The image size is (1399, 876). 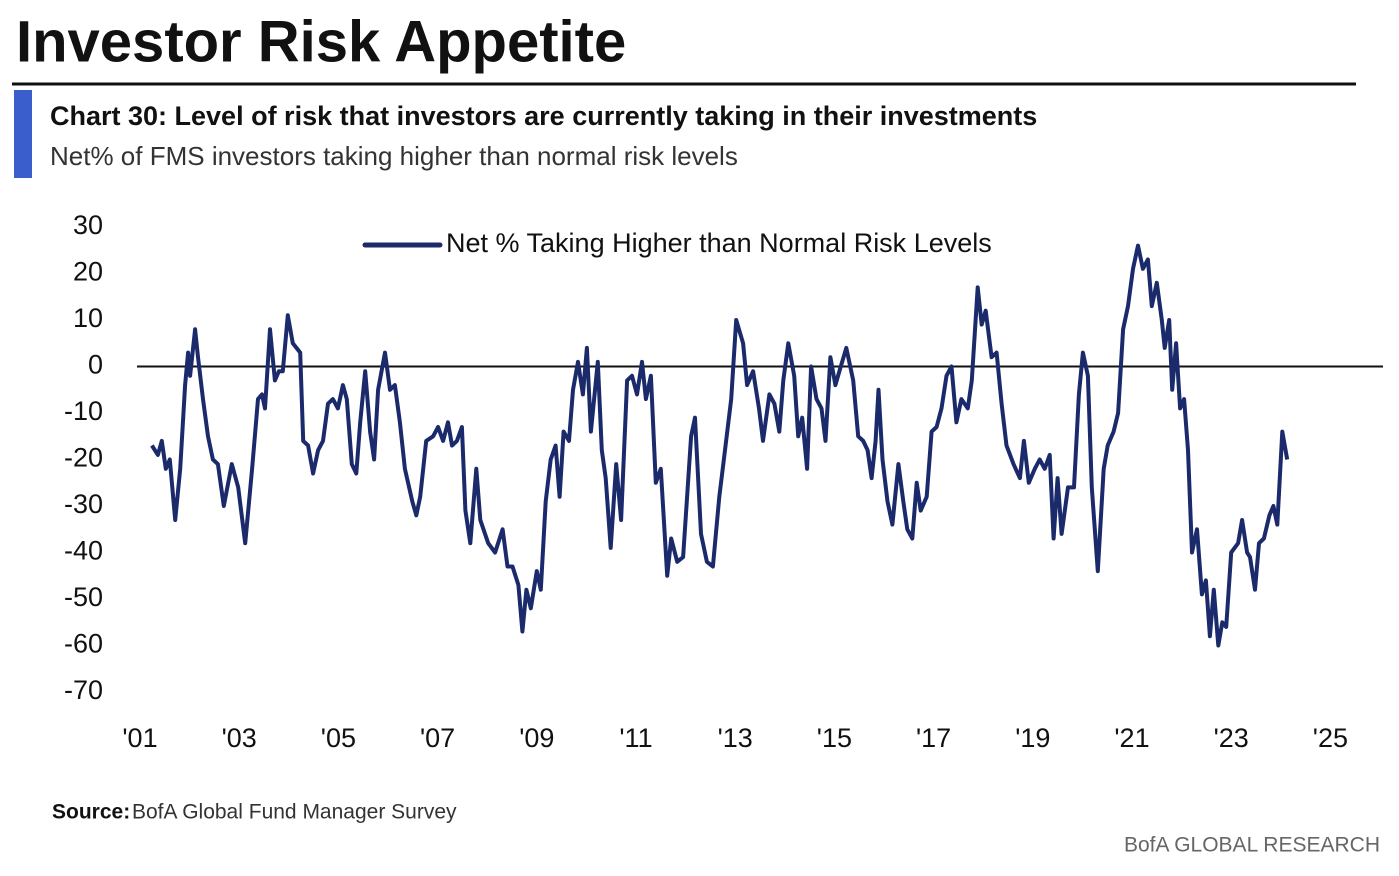 What do you see at coordinates (83, 644) in the screenshot?
I see `y-tick-label: -60` at bounding box center [83, 644].